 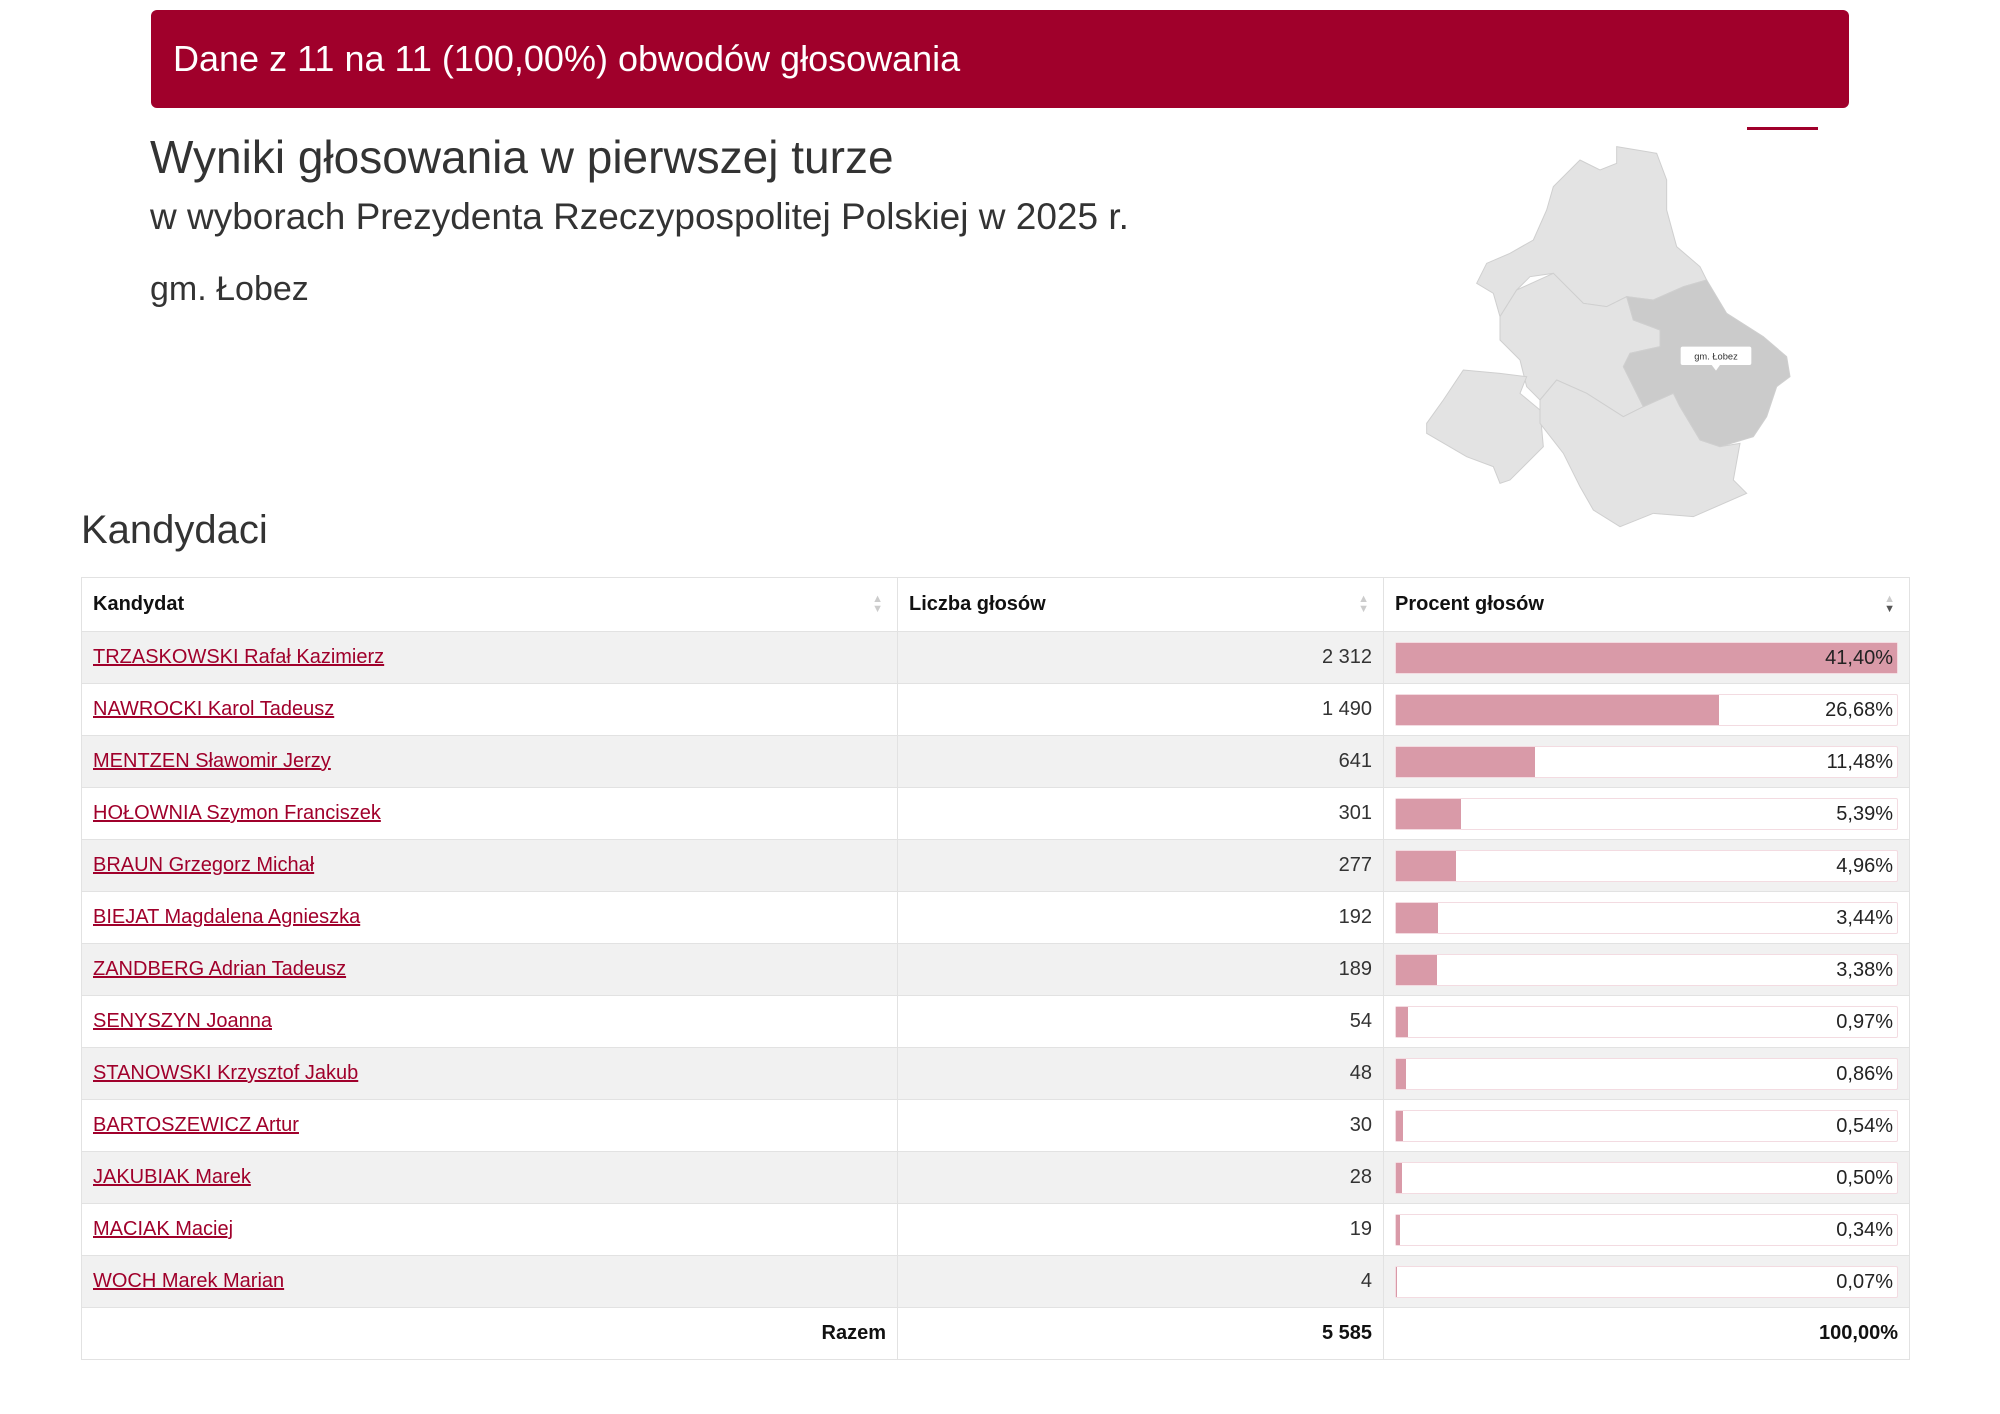 What do you see at coordinates (189, 1281) in the screenshot?
I see `candidate-link: WOCH Marek Marian` at bounding box center [189, 1281].